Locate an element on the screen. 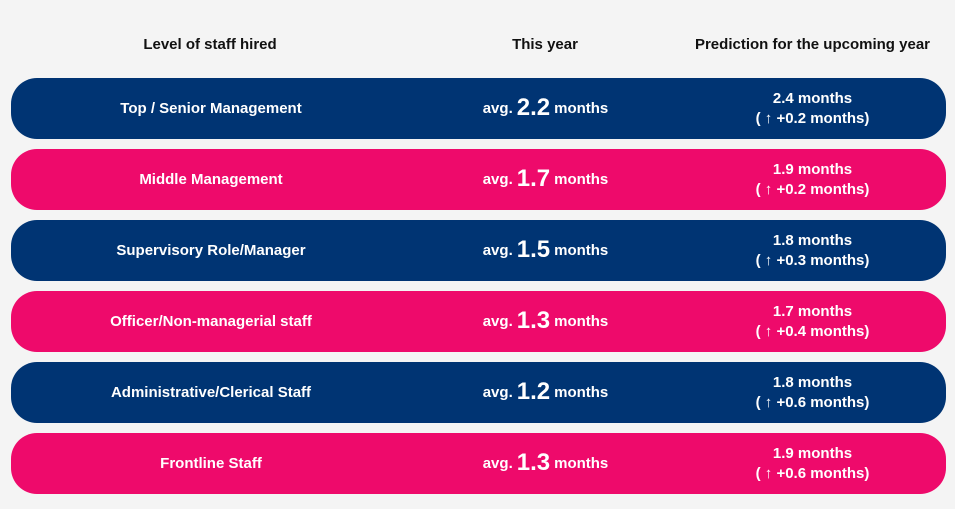 The image size is (955, 509). this-year-cell: avg. 1.5 months is located at coordinates (545, 250).